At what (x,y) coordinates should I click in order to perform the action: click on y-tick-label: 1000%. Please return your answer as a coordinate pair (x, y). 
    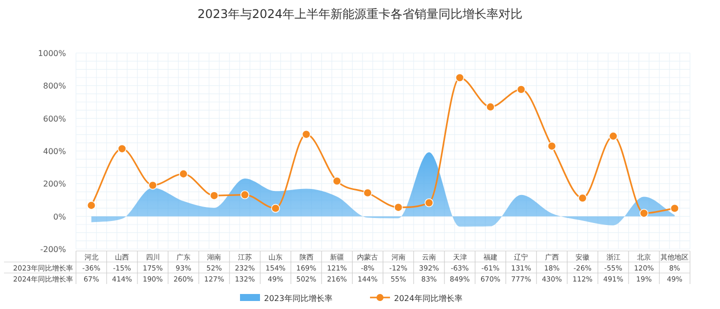
    Looking at the image, I should click on (52, 53).